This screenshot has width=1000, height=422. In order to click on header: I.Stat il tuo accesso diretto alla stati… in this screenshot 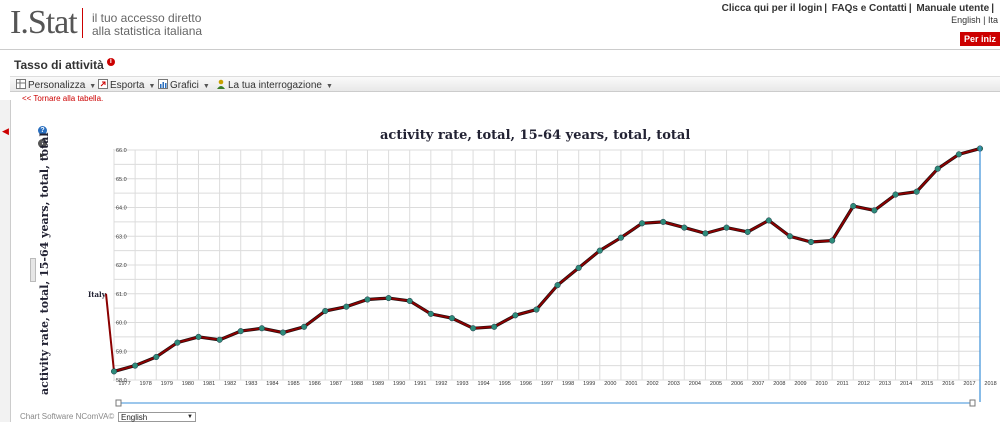, I will do `click(500, 25)`.